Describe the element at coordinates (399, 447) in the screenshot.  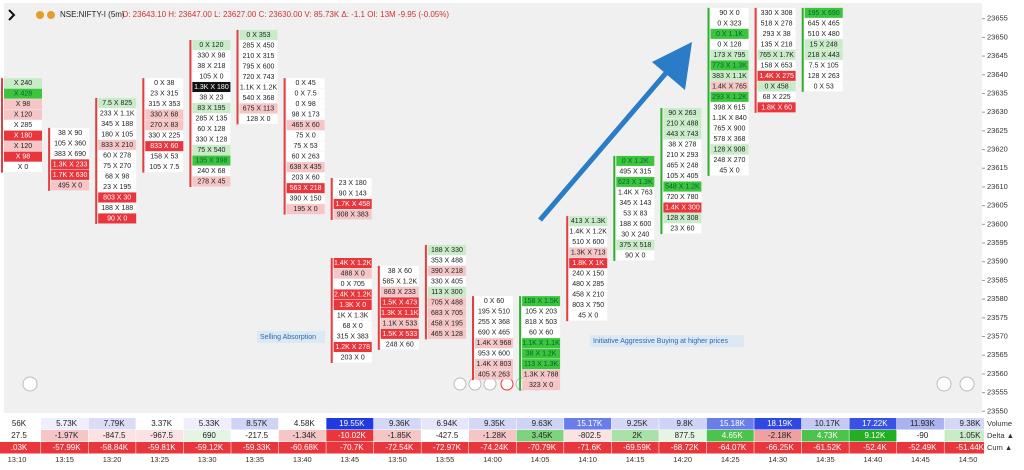
I see `cum-label: -72.54K` at that location.